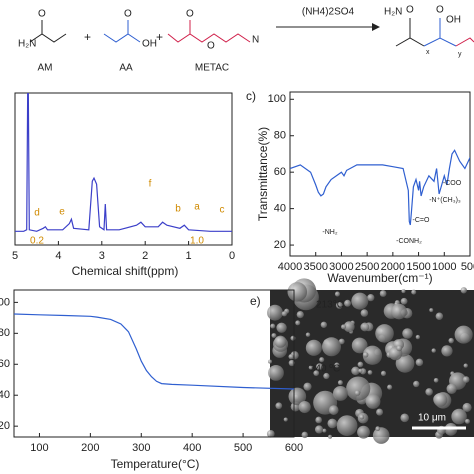  What do you see at coordinates (367, 267) in the screenshot?
I see `x-tick-label: 2500` at bounding box center [367, 267].